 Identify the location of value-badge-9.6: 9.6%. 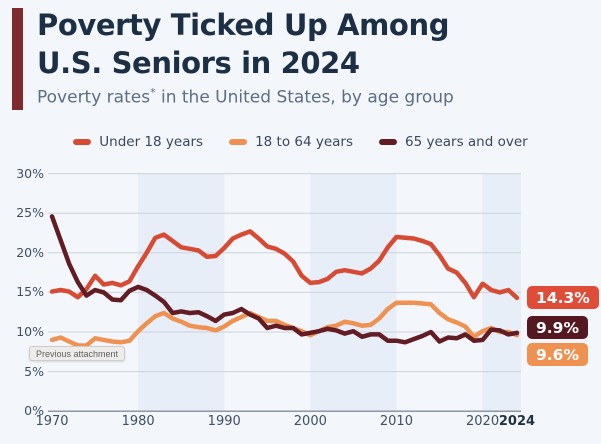
(557, 354).